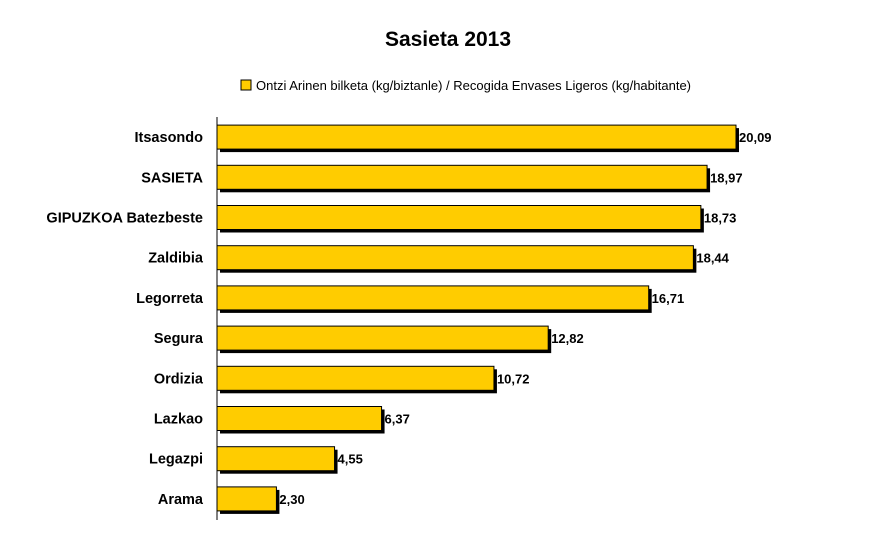  Describe the element at coordinates (462, 177) in the screenshot. I see `bar-sasieta` at that location.